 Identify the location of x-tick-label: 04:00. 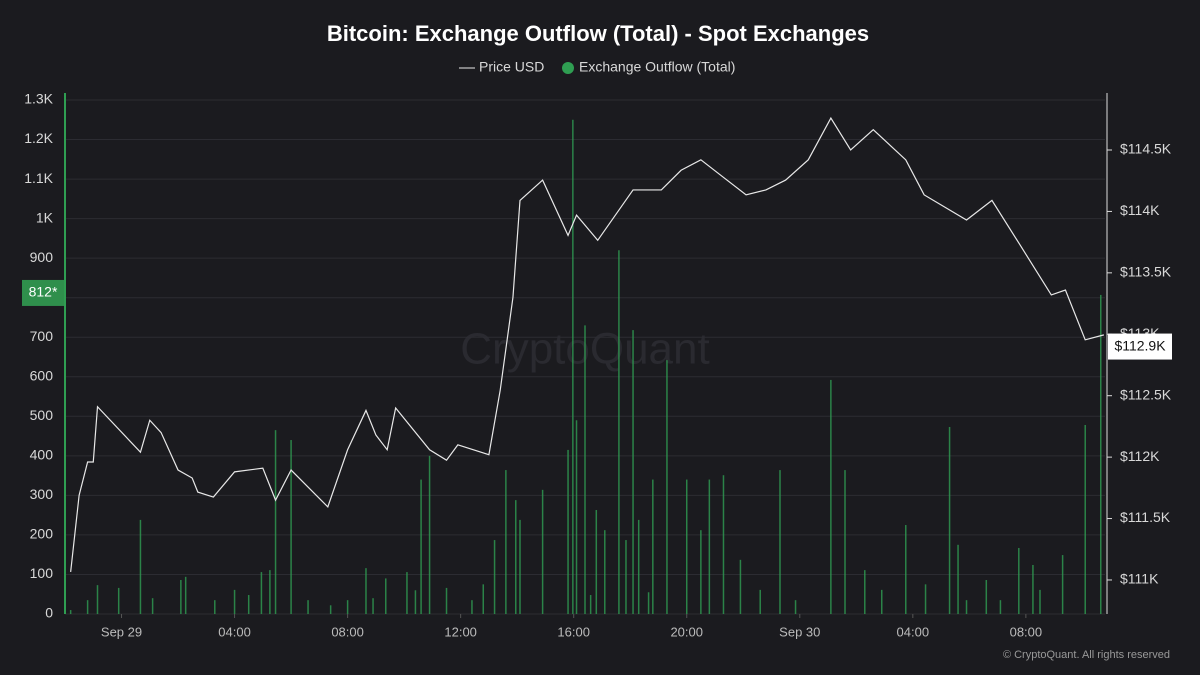
(913, 631).